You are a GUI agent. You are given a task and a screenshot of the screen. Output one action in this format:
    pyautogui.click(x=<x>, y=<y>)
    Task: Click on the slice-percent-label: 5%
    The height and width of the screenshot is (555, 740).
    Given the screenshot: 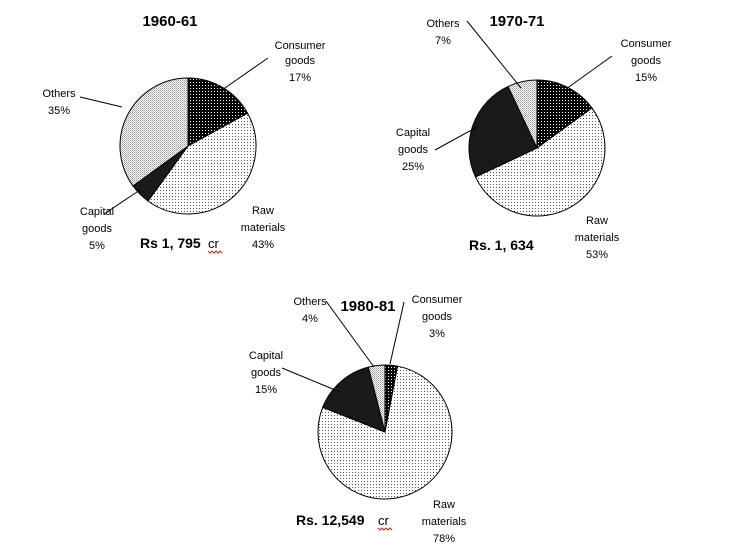 What is the action you would take?
    pyautogui.click(x=97, y=246)
    